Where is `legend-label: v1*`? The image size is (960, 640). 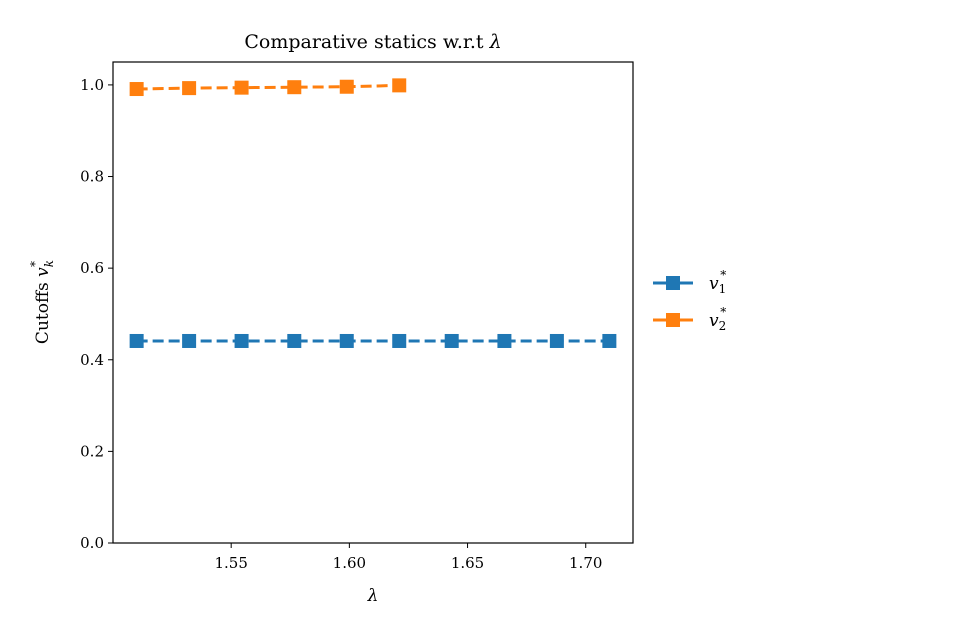 legend-label: v1* is located at coordinates (717, 282).